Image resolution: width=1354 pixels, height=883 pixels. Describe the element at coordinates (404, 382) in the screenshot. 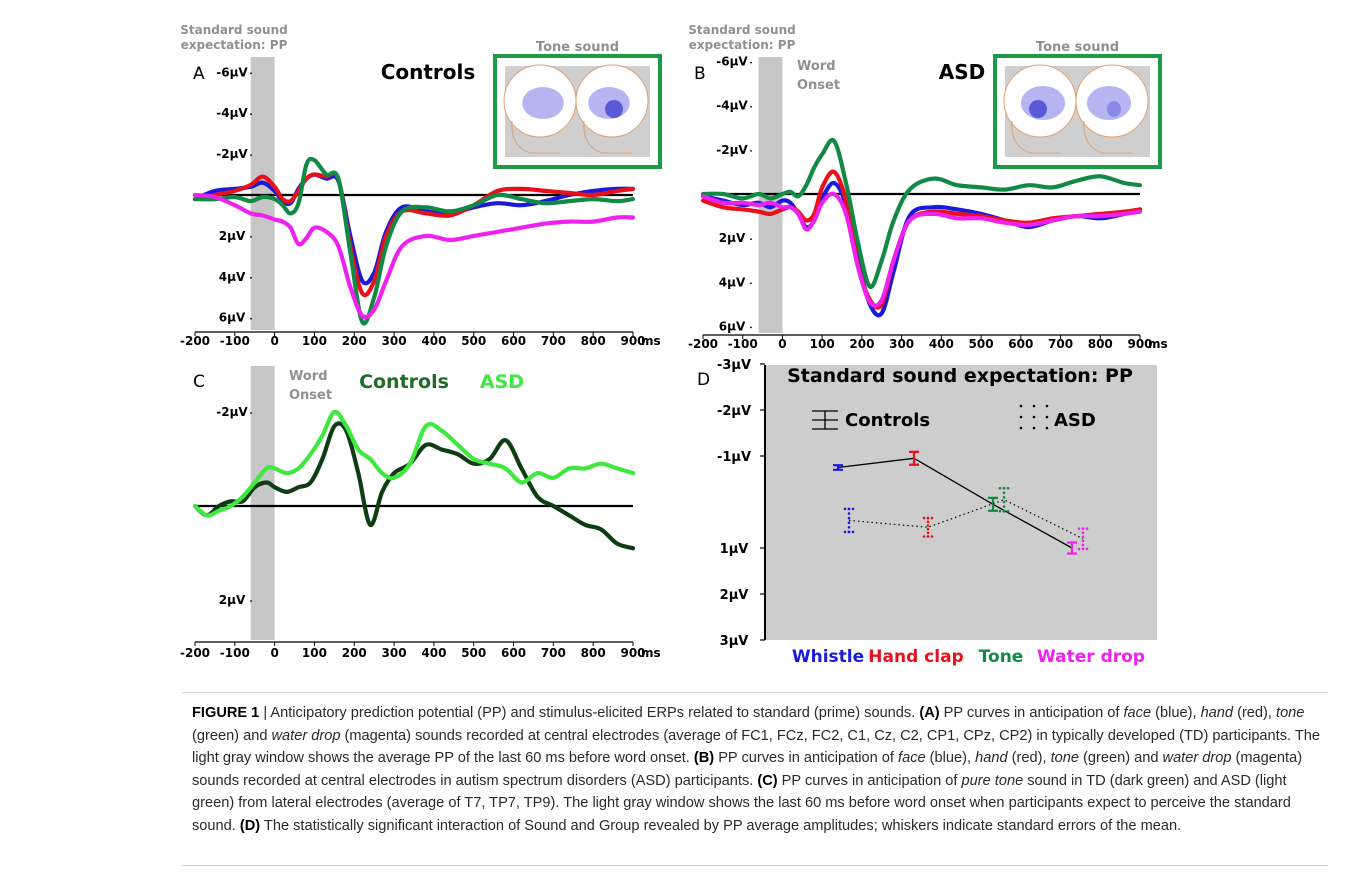

I see `title-controls: Controls` at that location.